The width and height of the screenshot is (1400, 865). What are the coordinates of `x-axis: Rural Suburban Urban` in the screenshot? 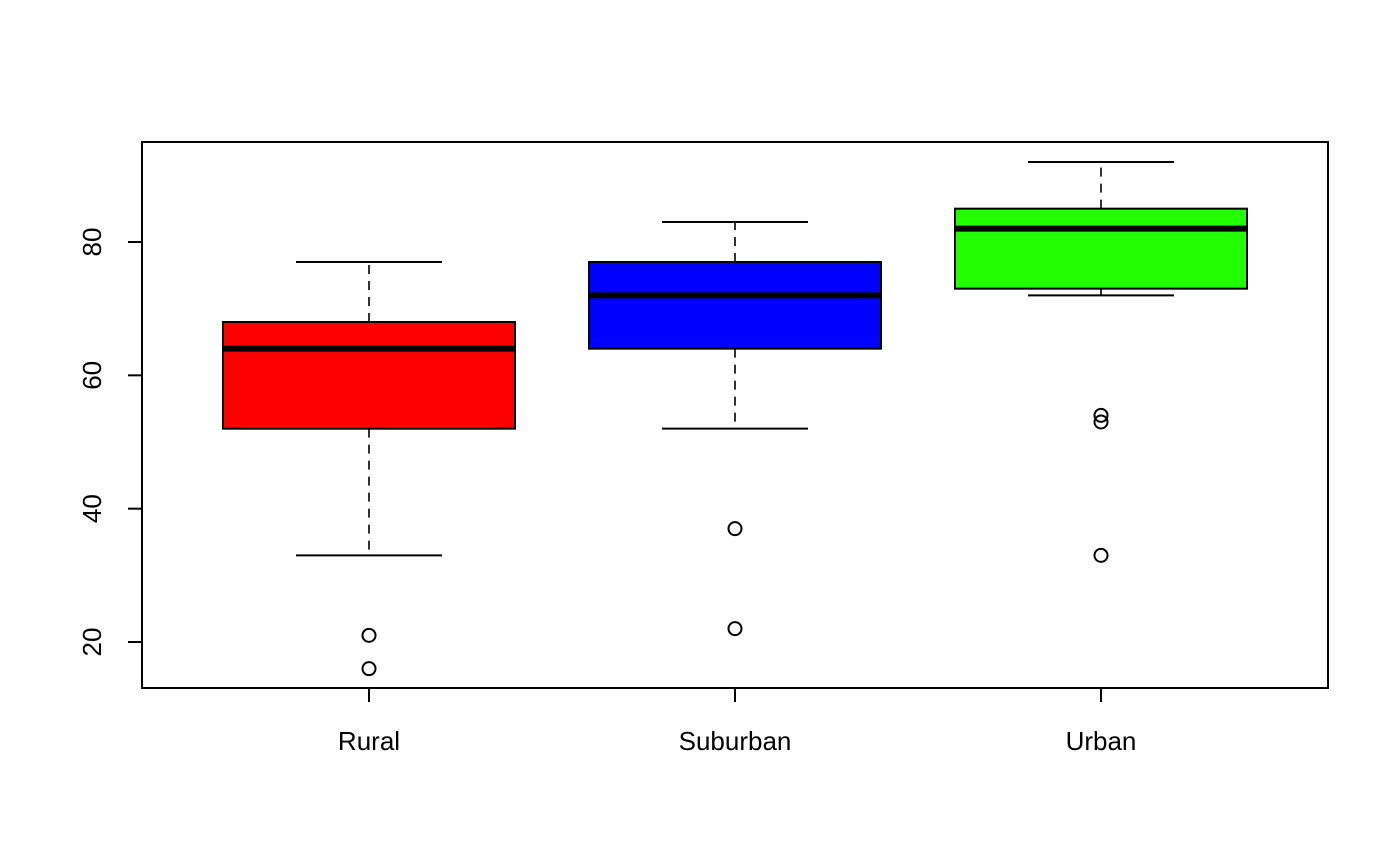 It's located at (737, 721).